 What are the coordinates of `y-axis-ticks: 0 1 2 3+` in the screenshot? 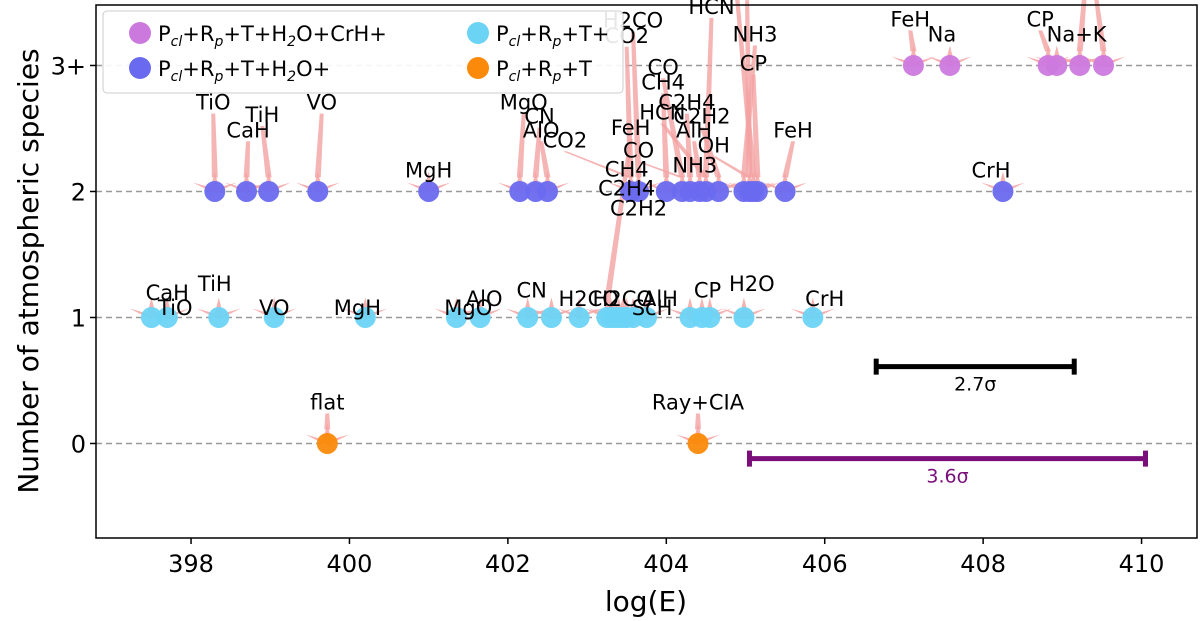 It's located at (73, 255).